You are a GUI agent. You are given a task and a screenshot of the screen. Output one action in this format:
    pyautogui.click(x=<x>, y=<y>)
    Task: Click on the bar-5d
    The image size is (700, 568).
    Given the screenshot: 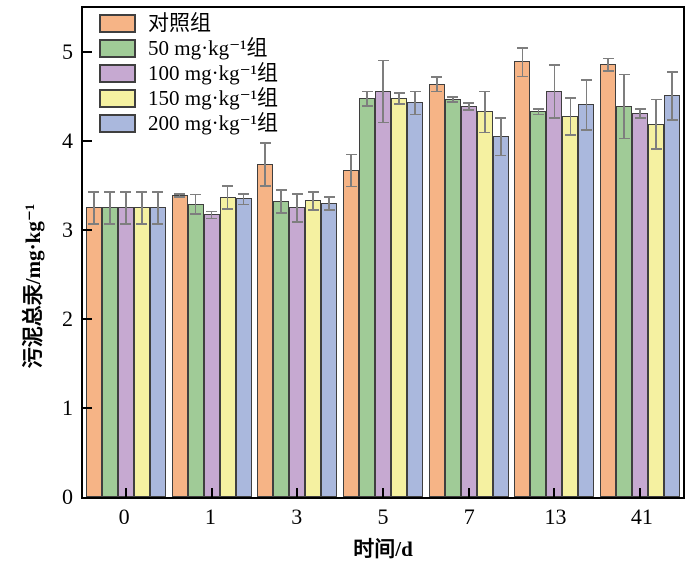 What is the action you would take?
    pyautogui.click(x=399, y=297)
    